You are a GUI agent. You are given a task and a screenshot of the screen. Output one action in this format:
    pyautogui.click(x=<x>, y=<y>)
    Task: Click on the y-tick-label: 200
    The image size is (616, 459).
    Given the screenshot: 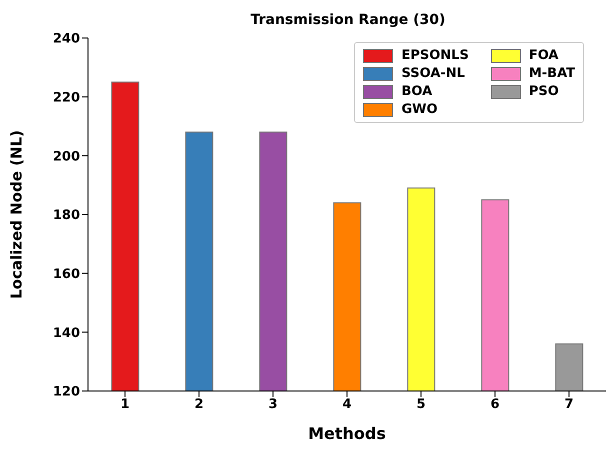 What is the action you would take?
    pyautogui.click(x=66, y=156)
    